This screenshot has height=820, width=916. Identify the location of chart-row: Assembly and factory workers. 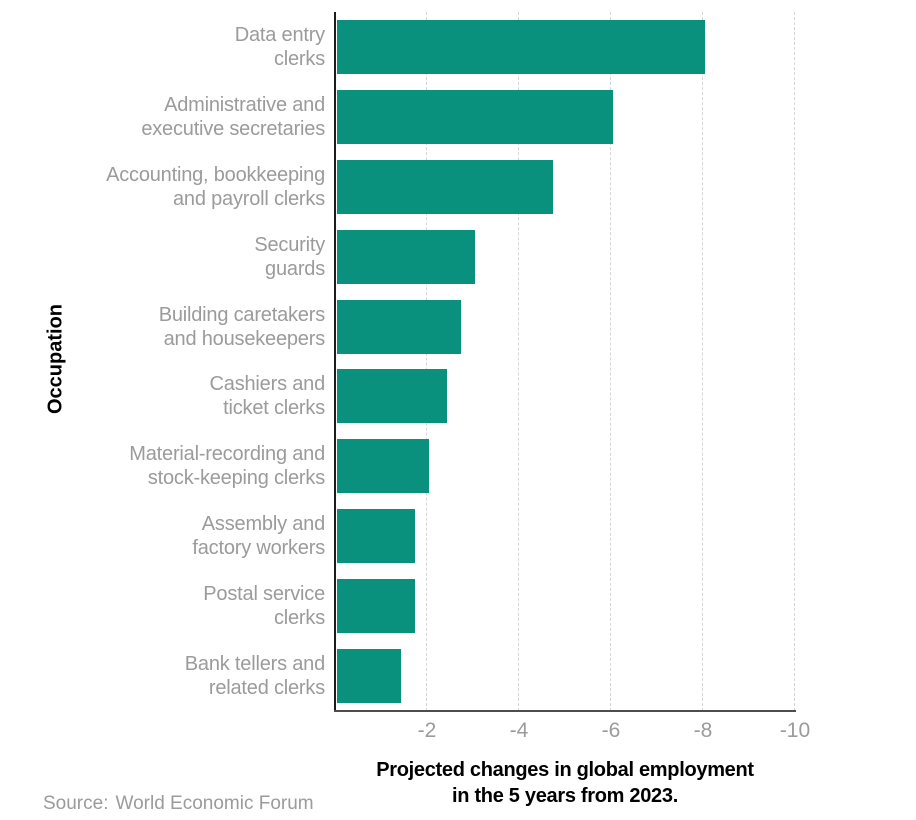
(397, 536).